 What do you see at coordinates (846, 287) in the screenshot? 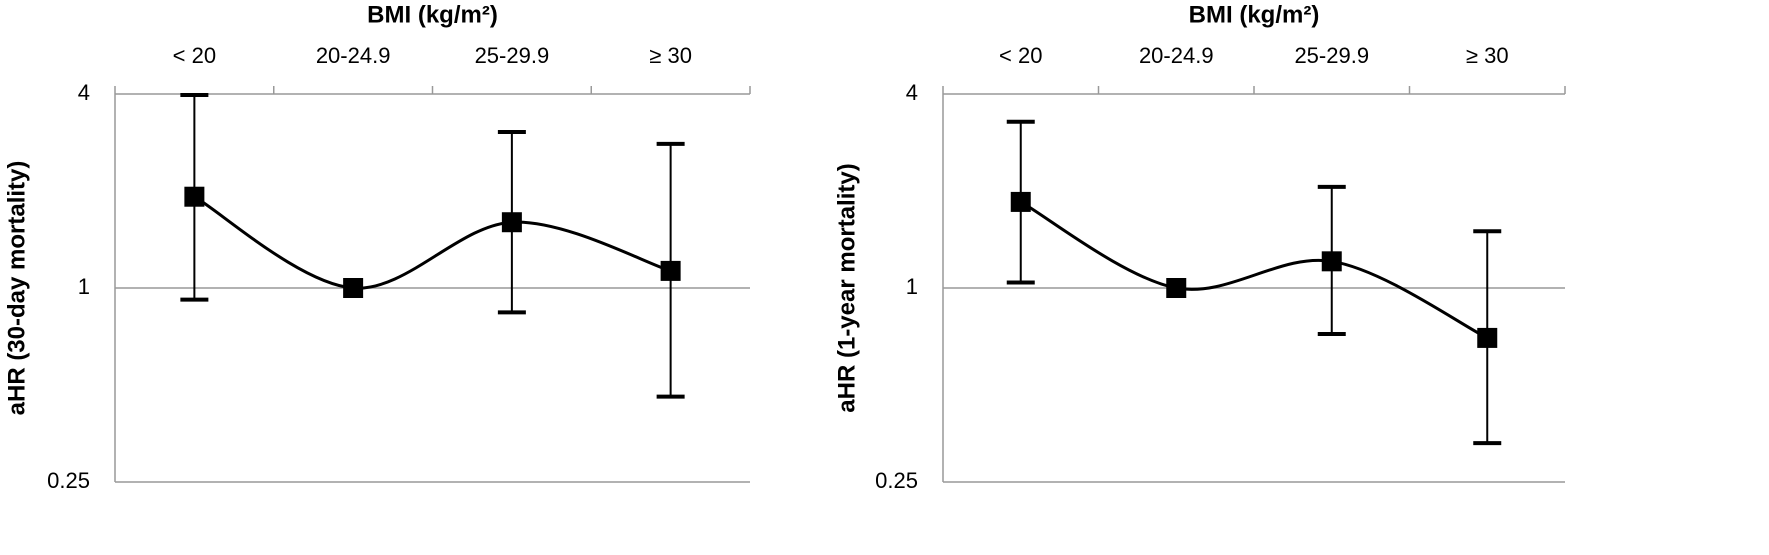
I see `y-axis-label: aHR (1-year mortality)` at bounding box center [846, 287].